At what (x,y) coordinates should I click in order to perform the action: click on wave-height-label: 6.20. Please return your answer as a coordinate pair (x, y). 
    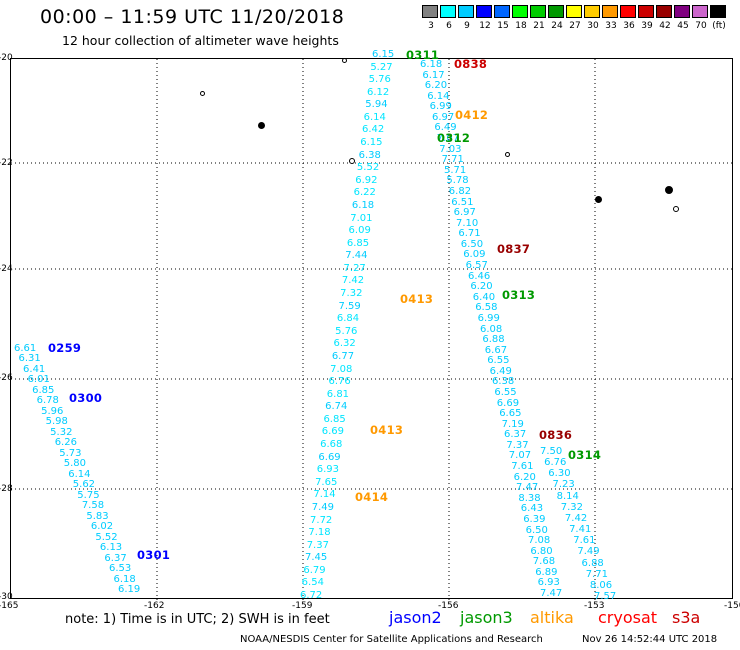
    Looking at the image, I should click on (481, 287).